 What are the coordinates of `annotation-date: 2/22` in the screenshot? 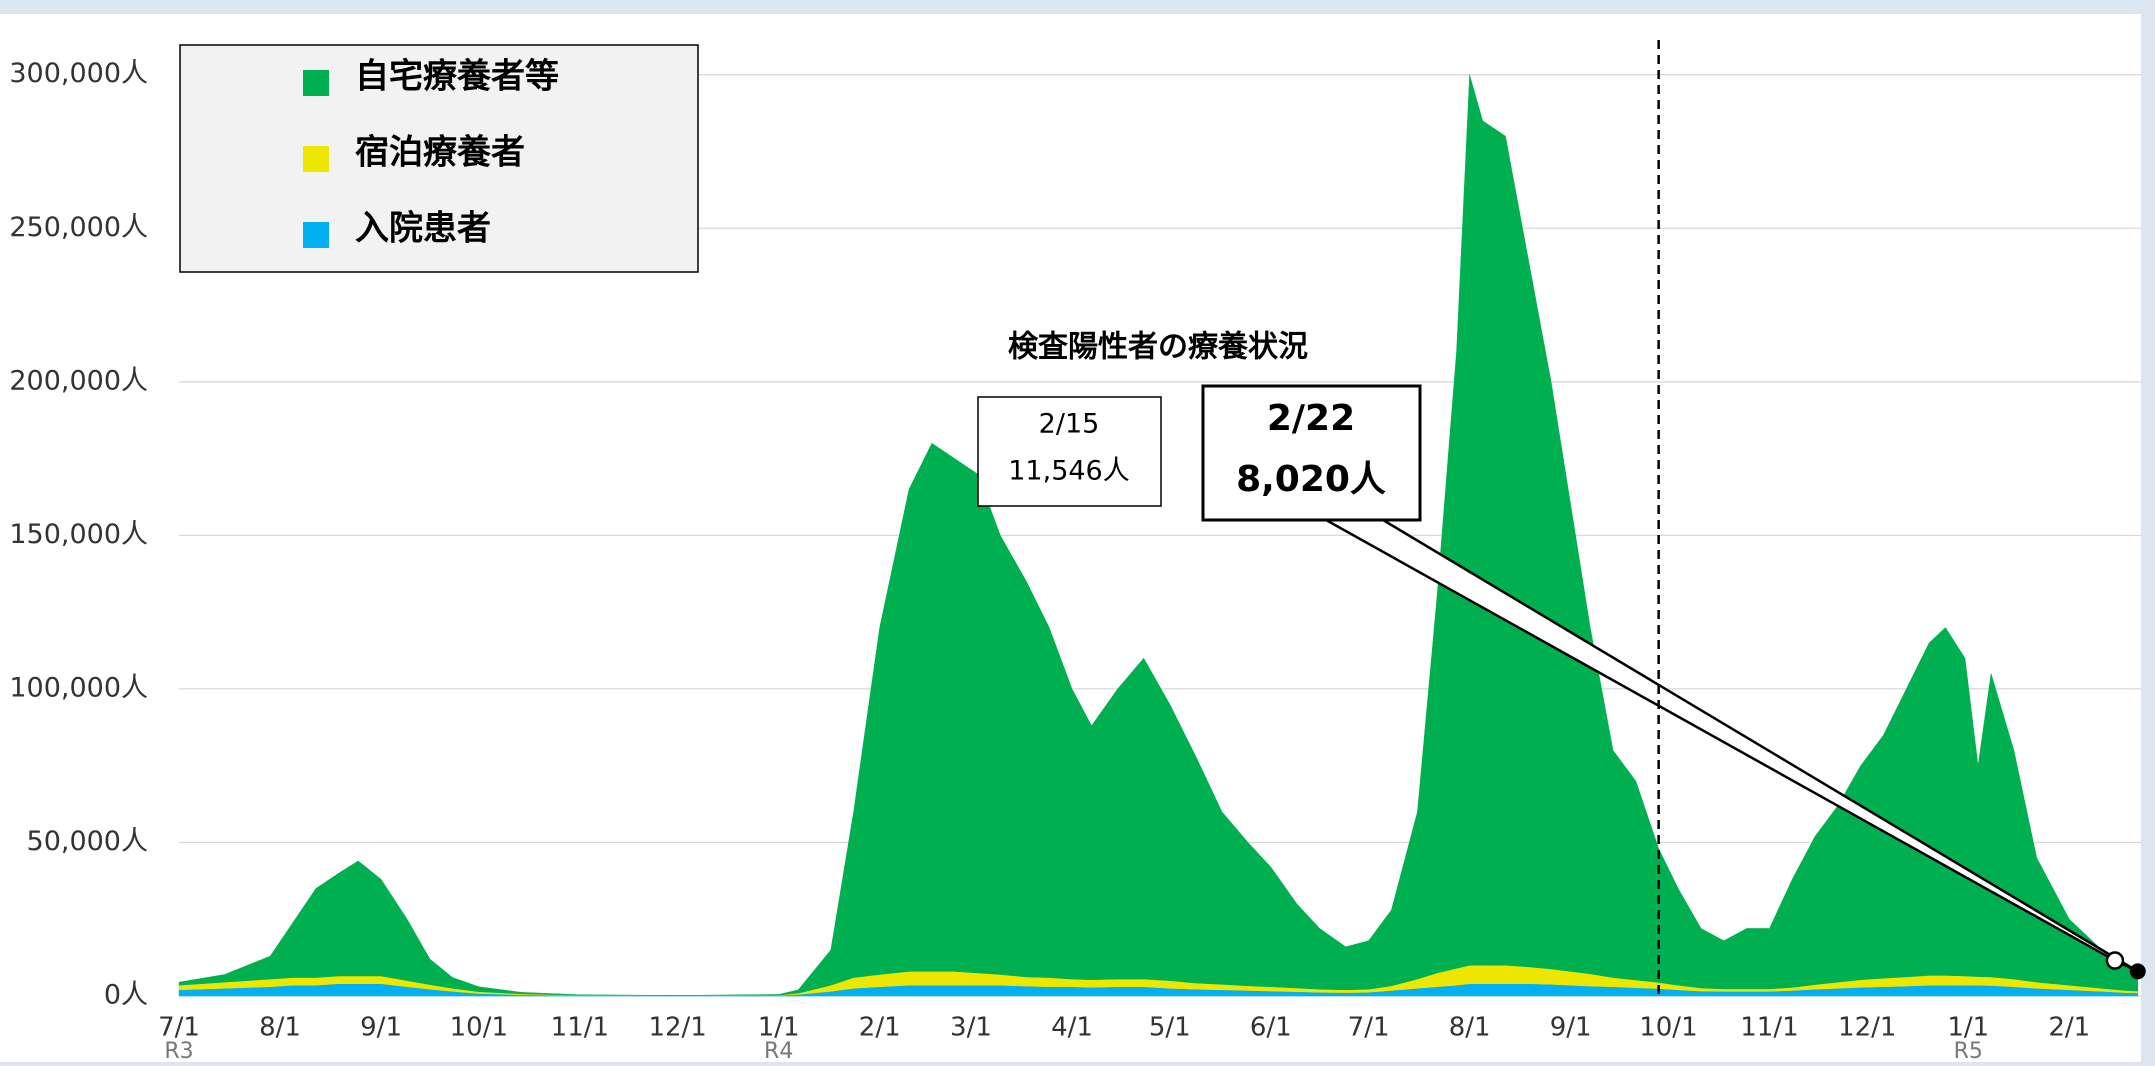 It's located at (1311, 418).